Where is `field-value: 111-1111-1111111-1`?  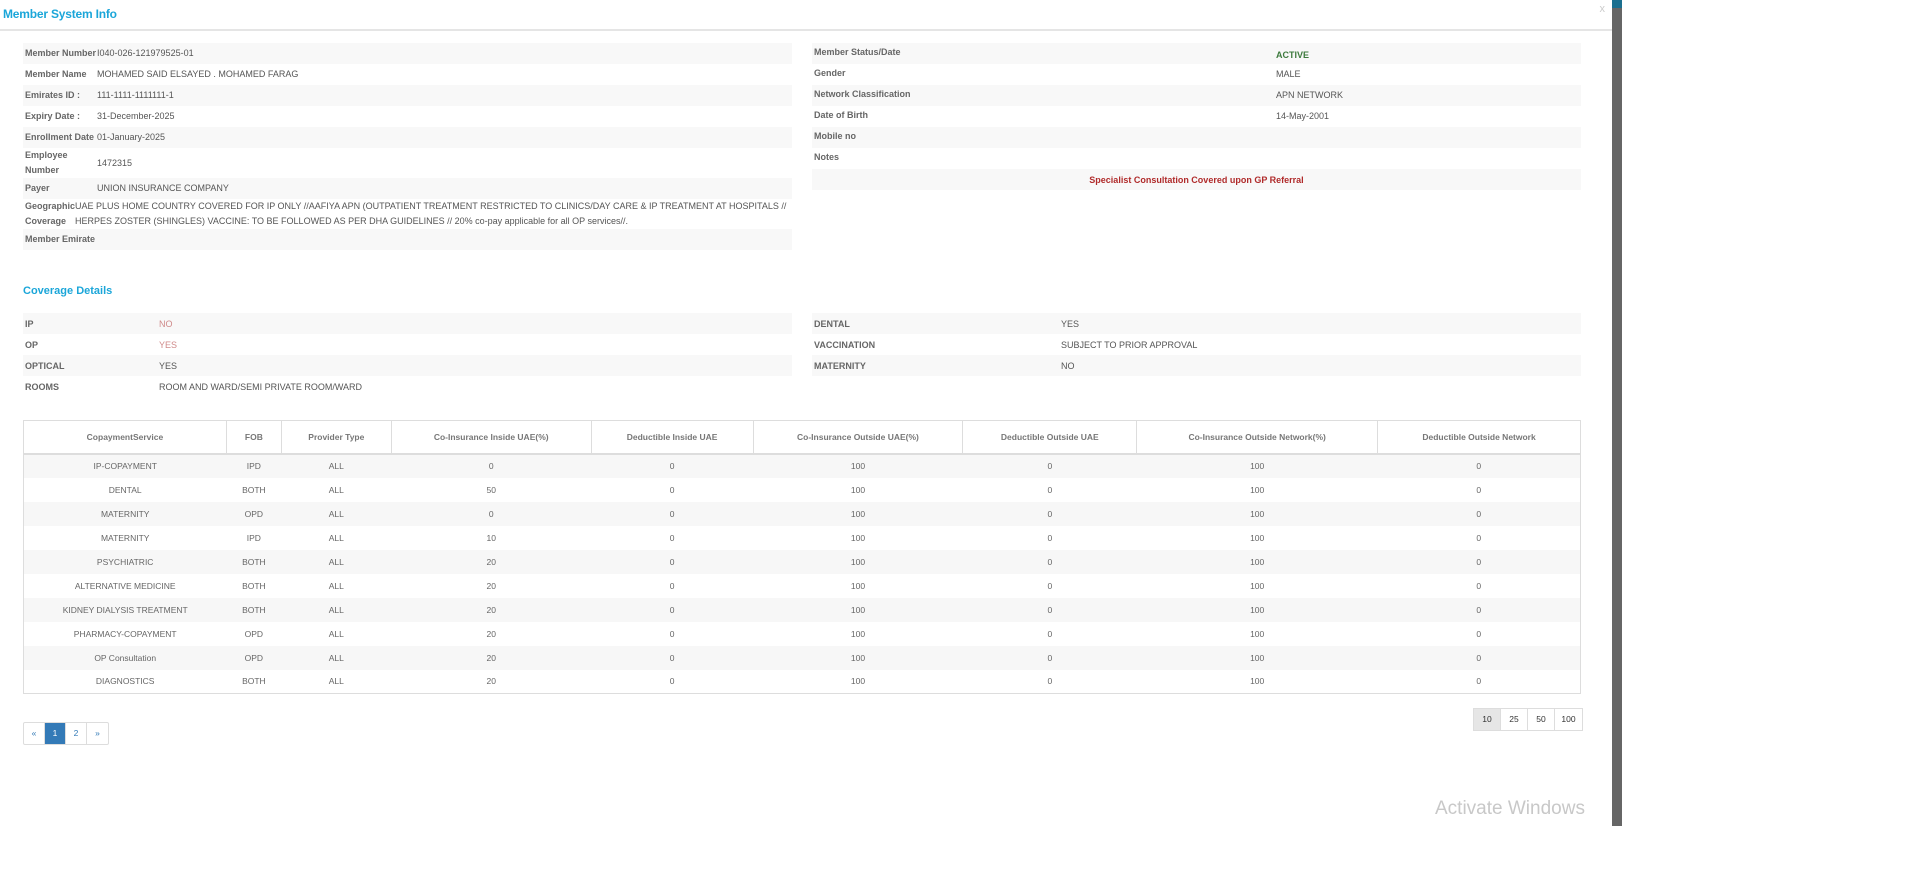 field-value: 111-1111-1111111-1 is located at coordinates (135, 95).